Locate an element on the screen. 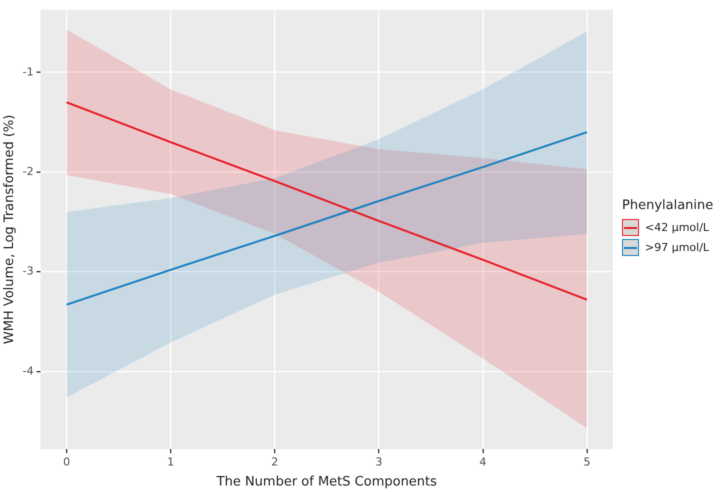  x-tick-label: 3 is located at coordinates (378, 462).